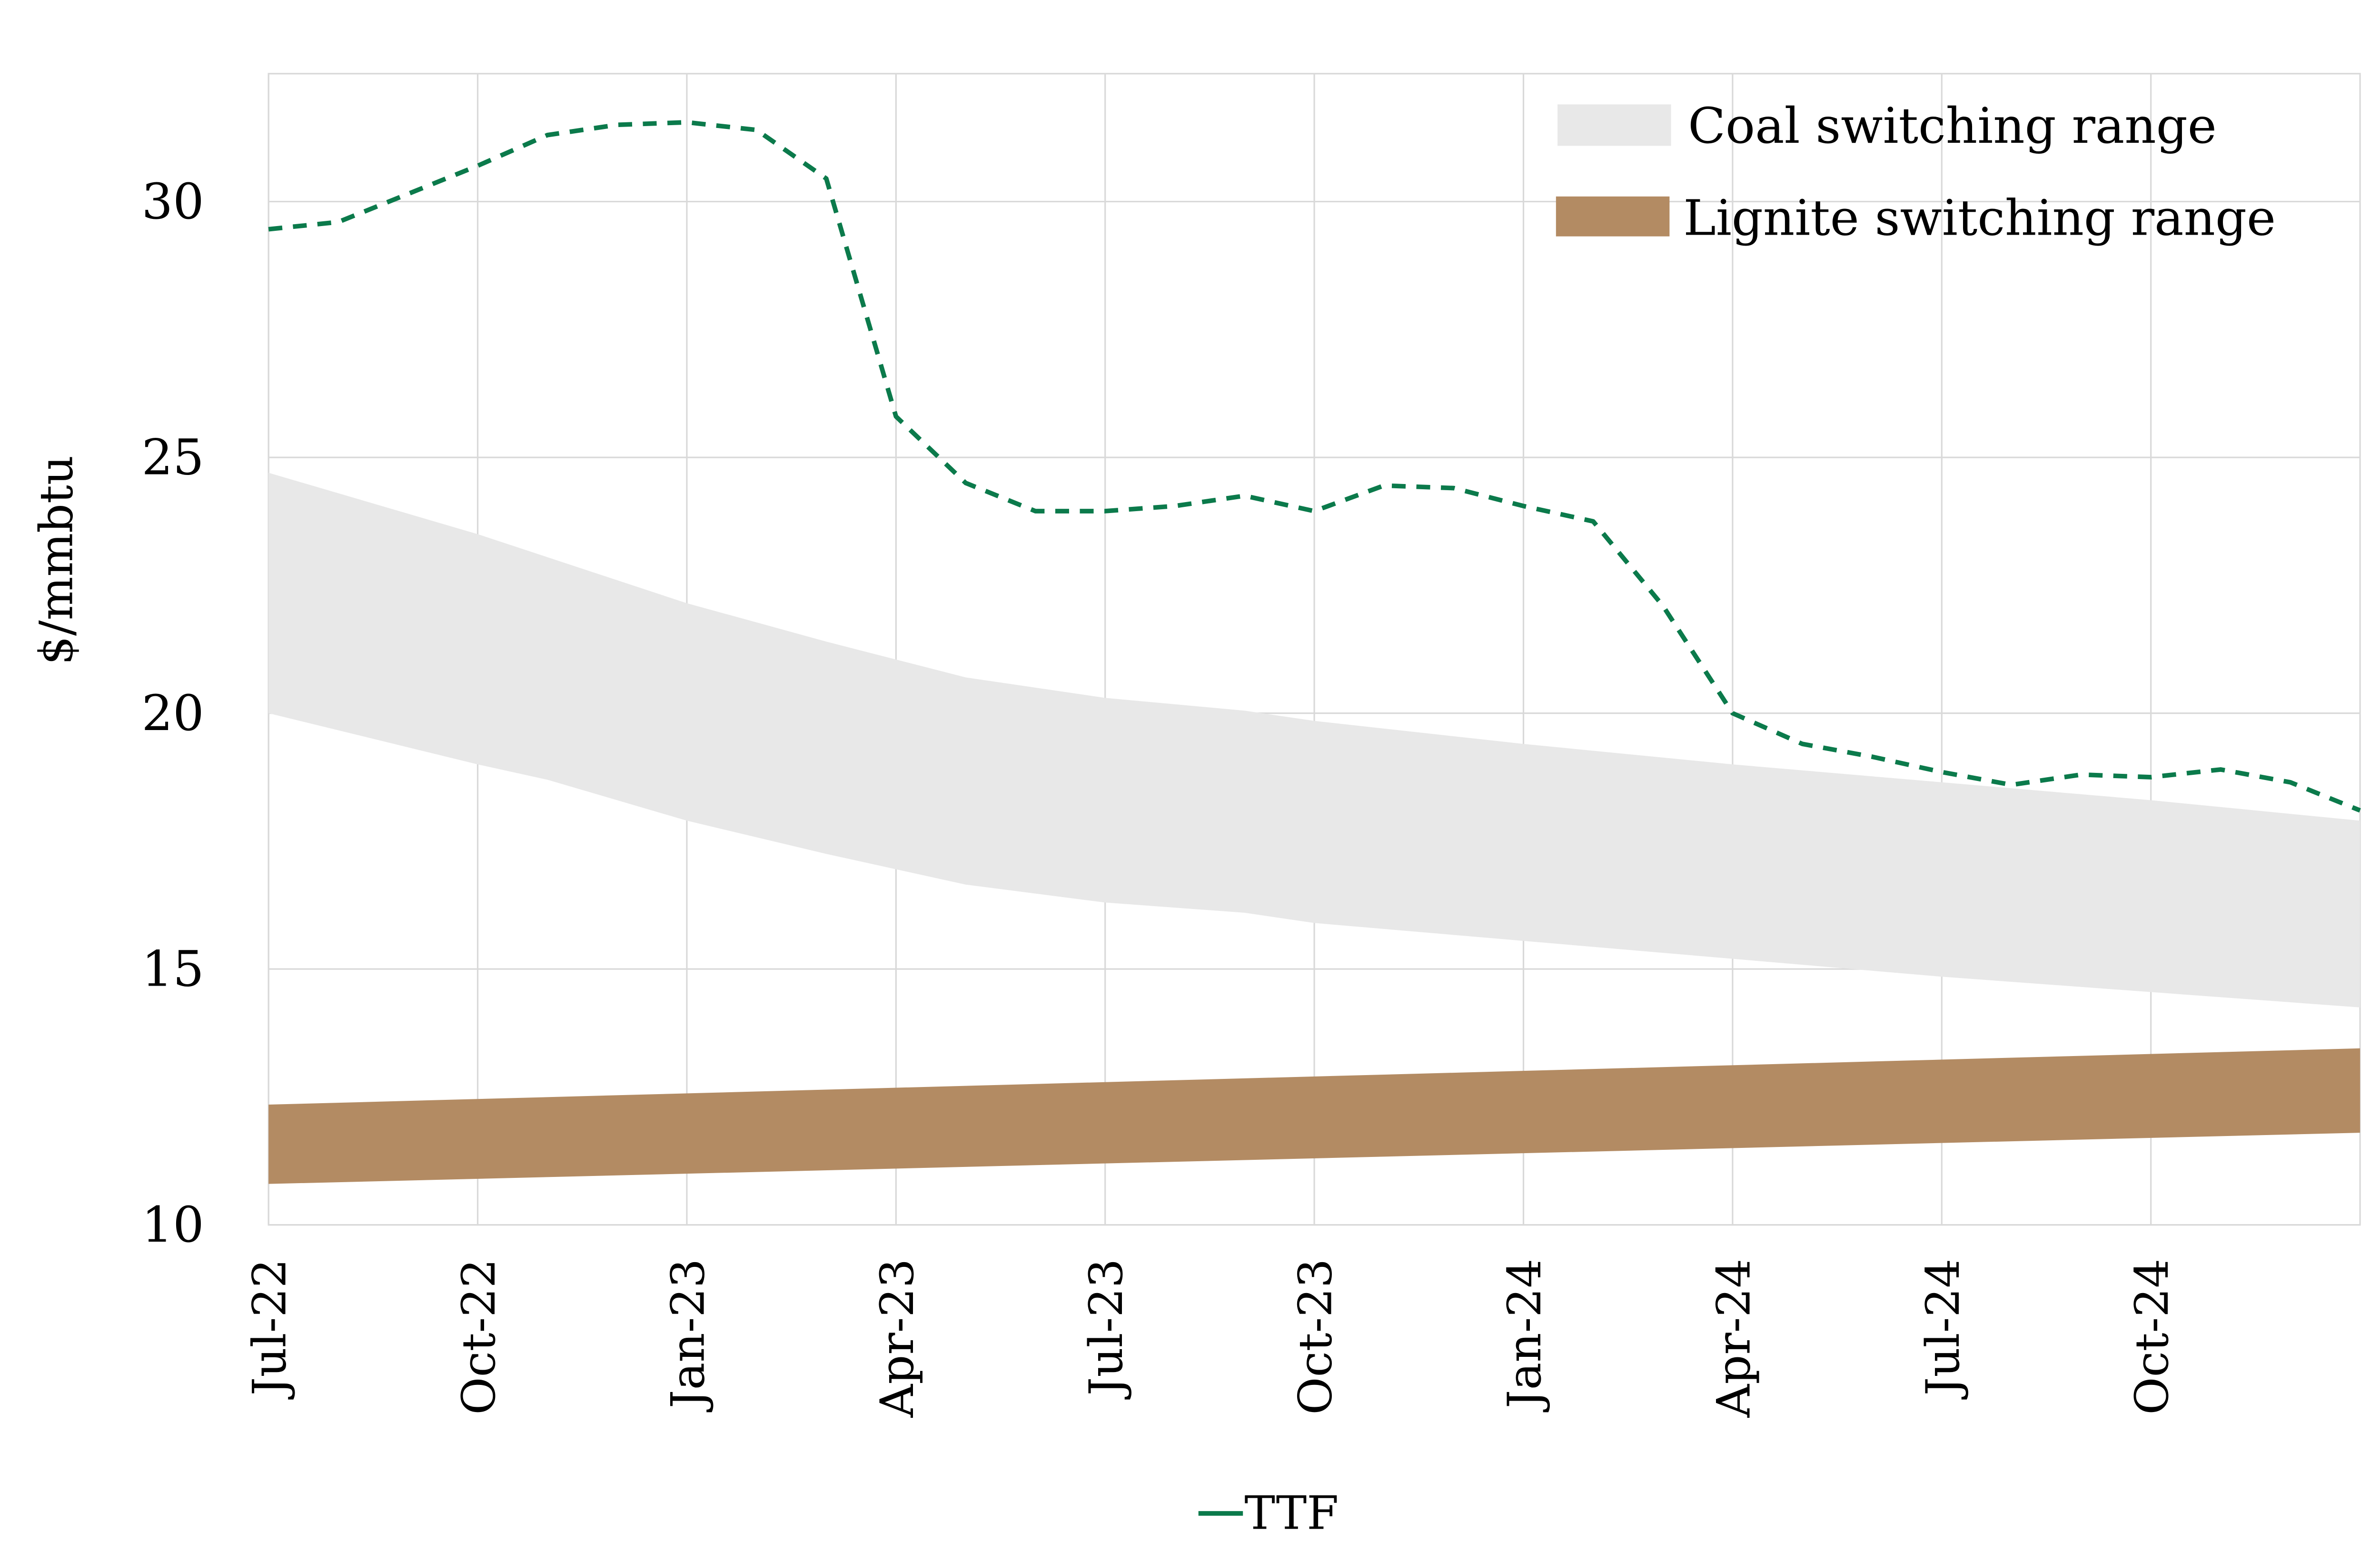 The image size is (2380, 1561). What do you see at coordinates (172, 713) in the screenshot?
I see `y-tick-label: 20` at bounding box center [172, 713].